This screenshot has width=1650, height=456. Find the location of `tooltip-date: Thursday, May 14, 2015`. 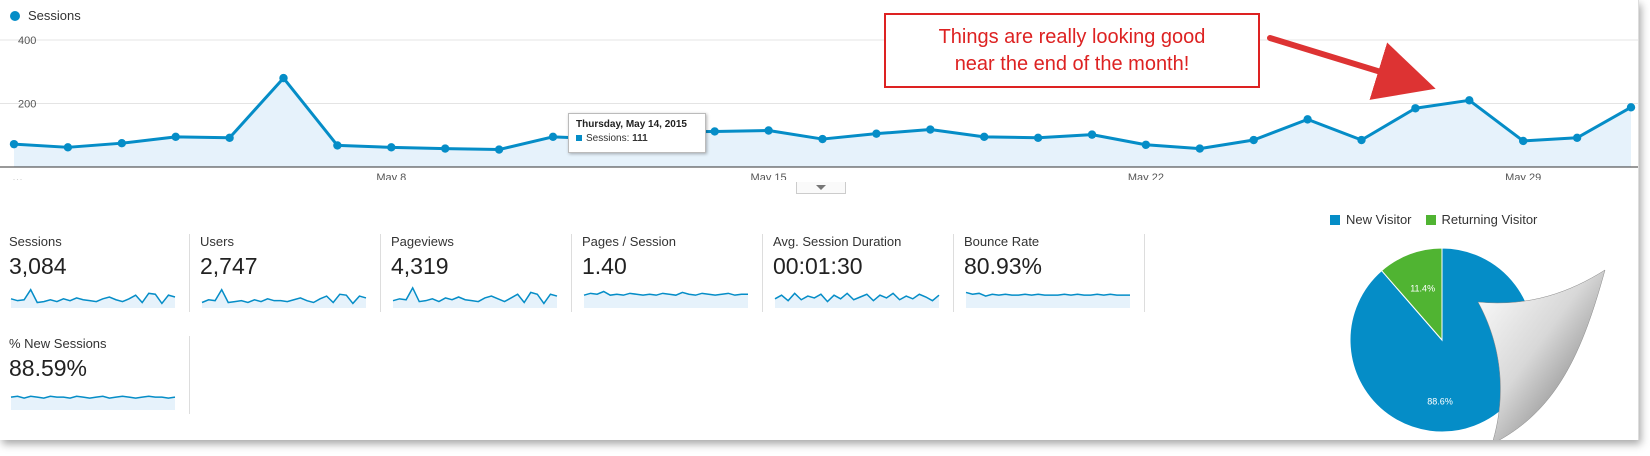

tooltip-date: Thursday, May 14, 2015 is located at coordinates (631, 124).